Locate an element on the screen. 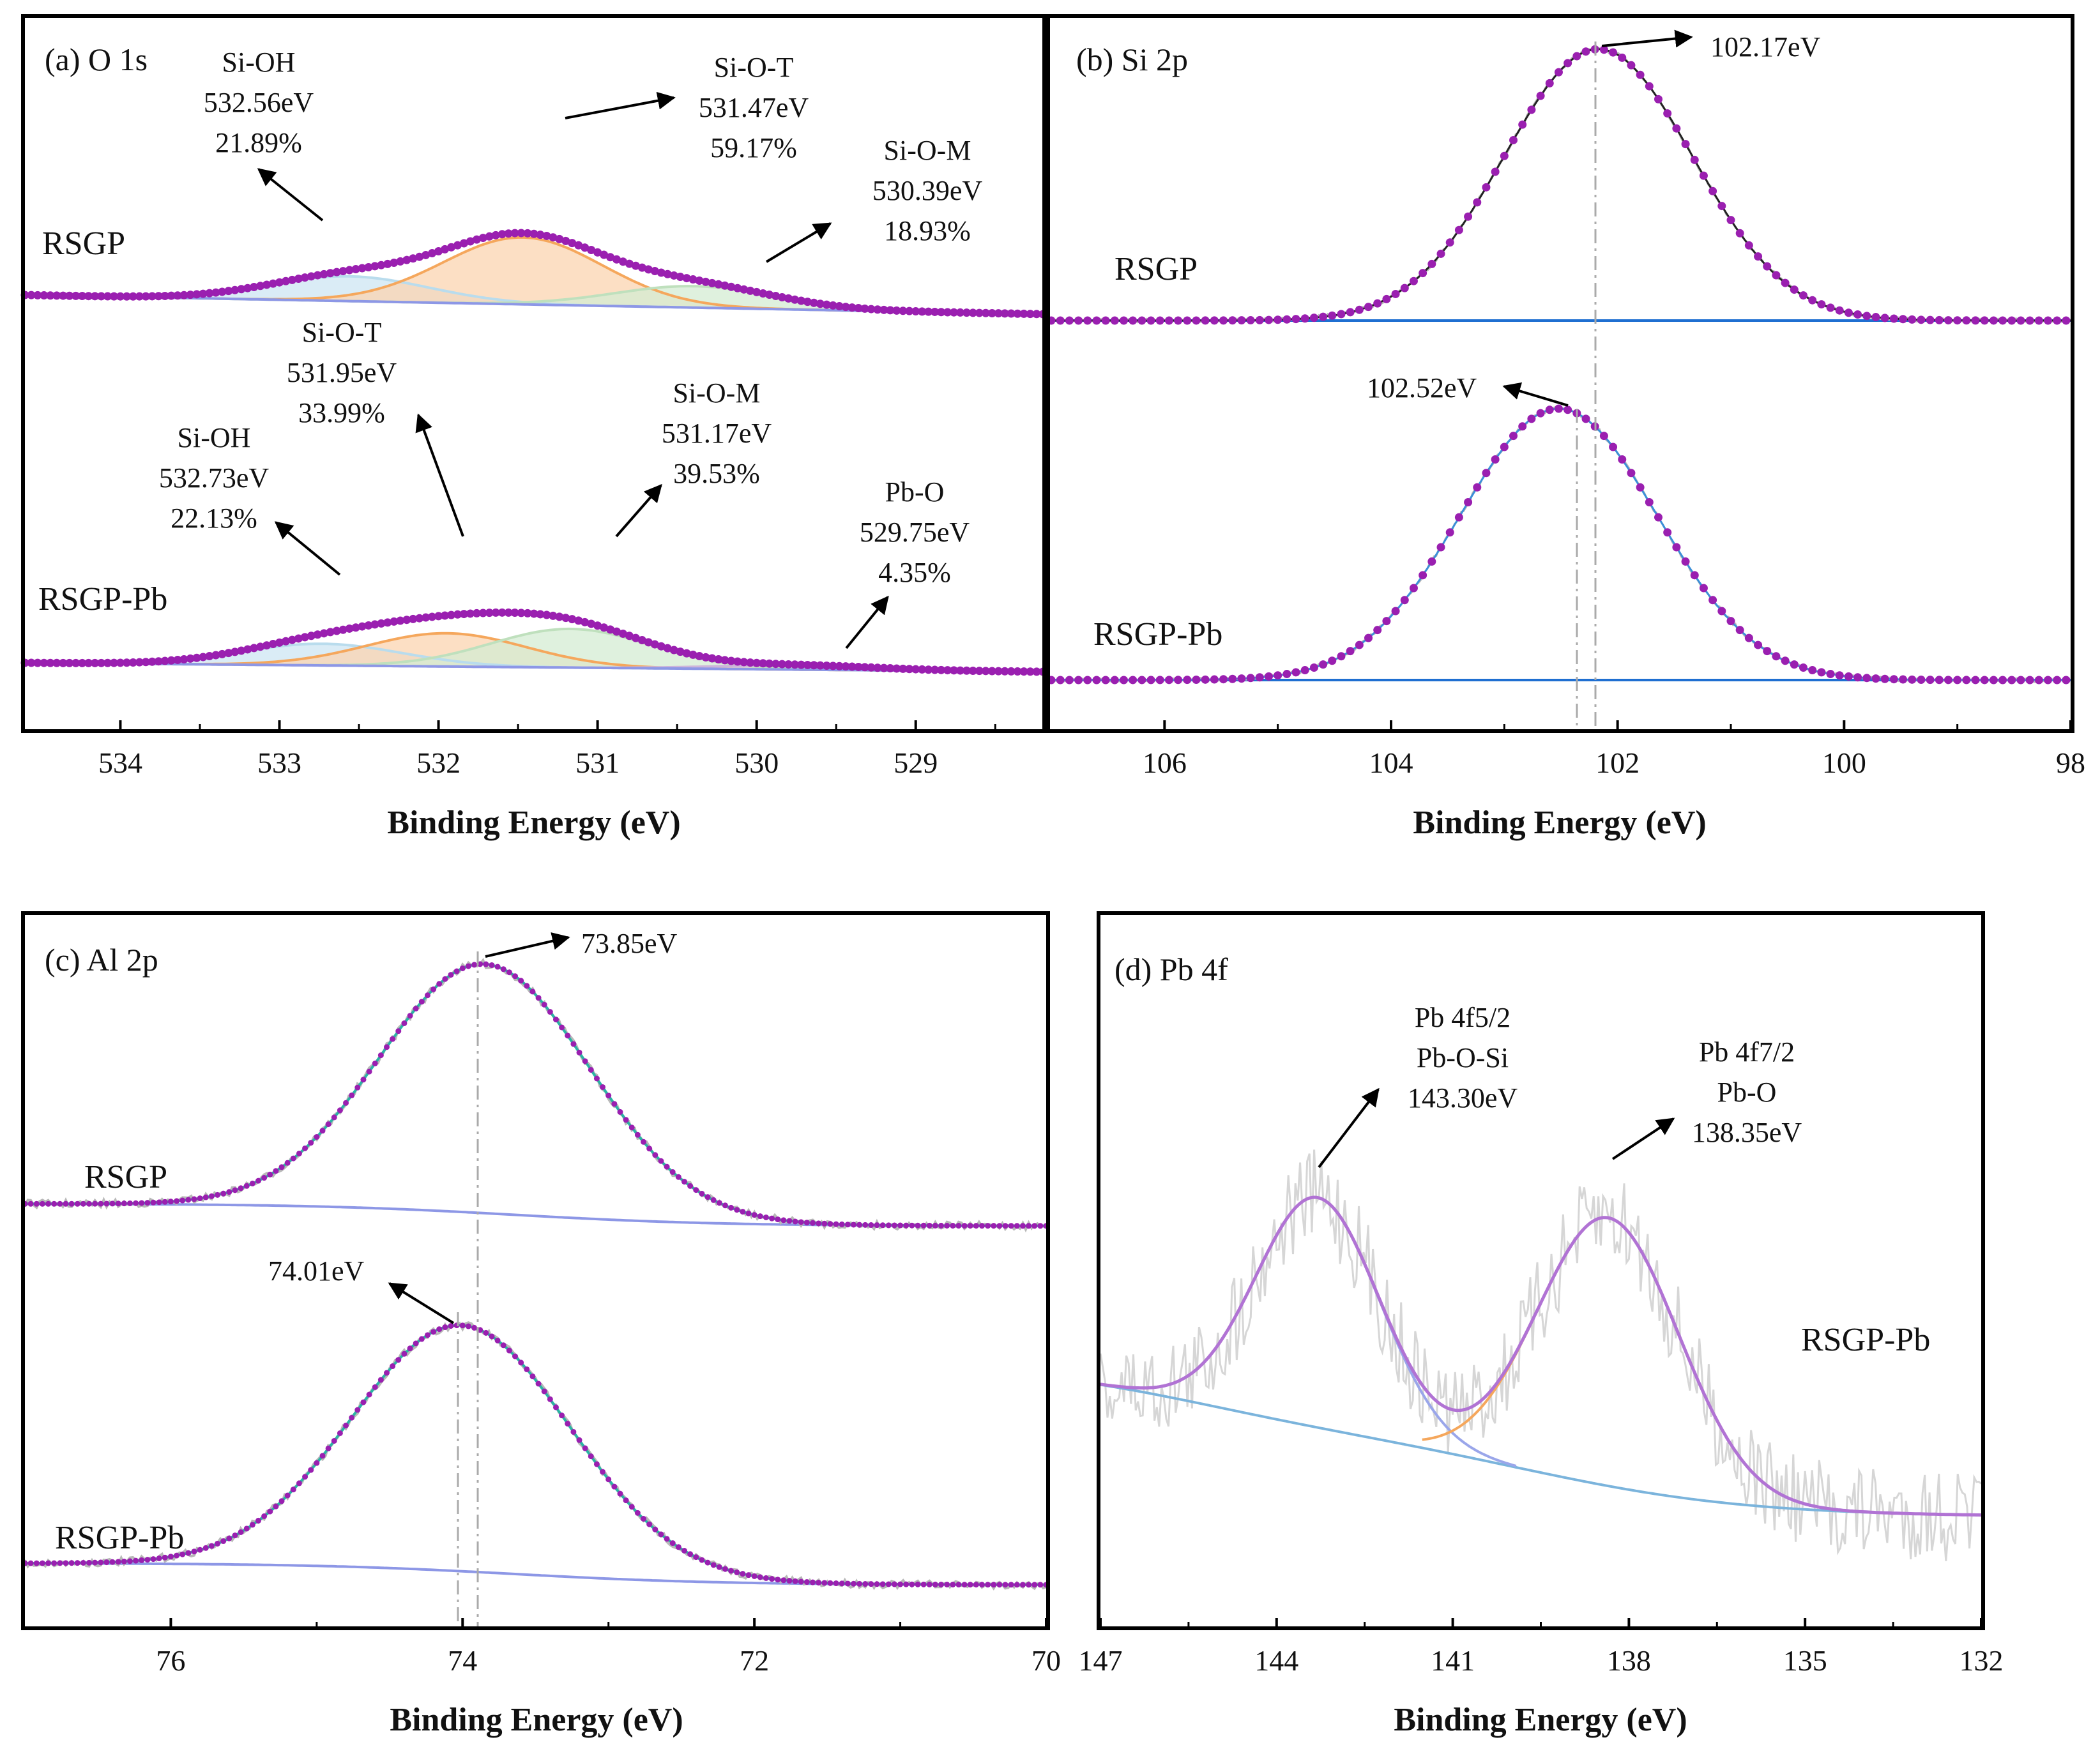 Image resolution: width=2100 pixels, height=1756 pixels. x-tick-label: 132 is located at coordinates (1981, 1660).